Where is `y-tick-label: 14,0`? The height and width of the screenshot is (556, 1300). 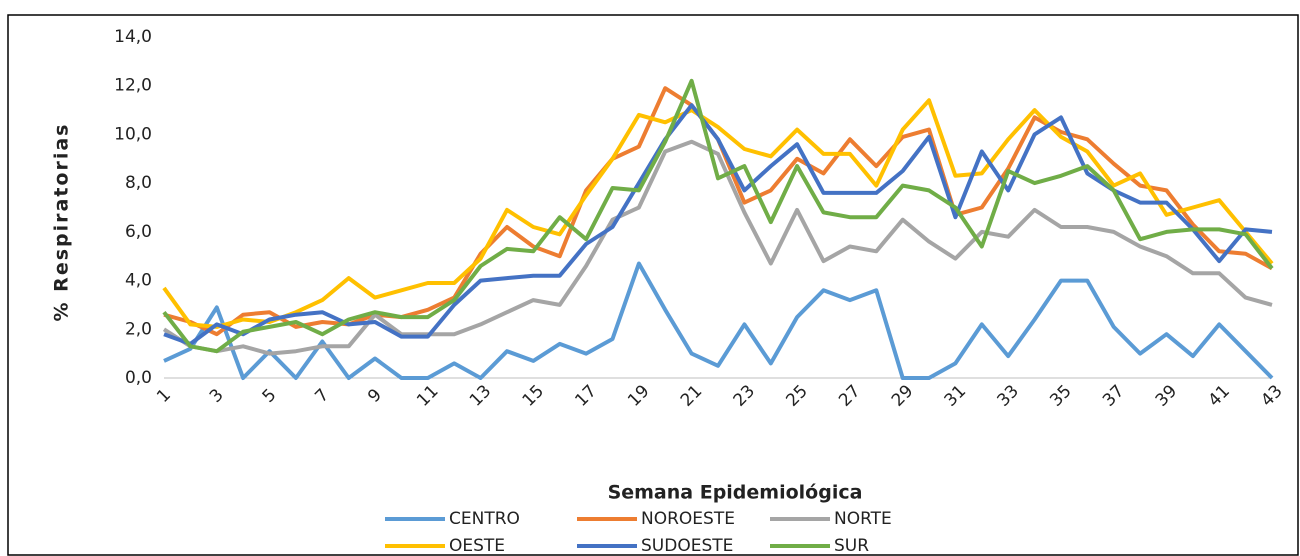
y-tick-label: 14,0 is located at coordinates (133, 37).